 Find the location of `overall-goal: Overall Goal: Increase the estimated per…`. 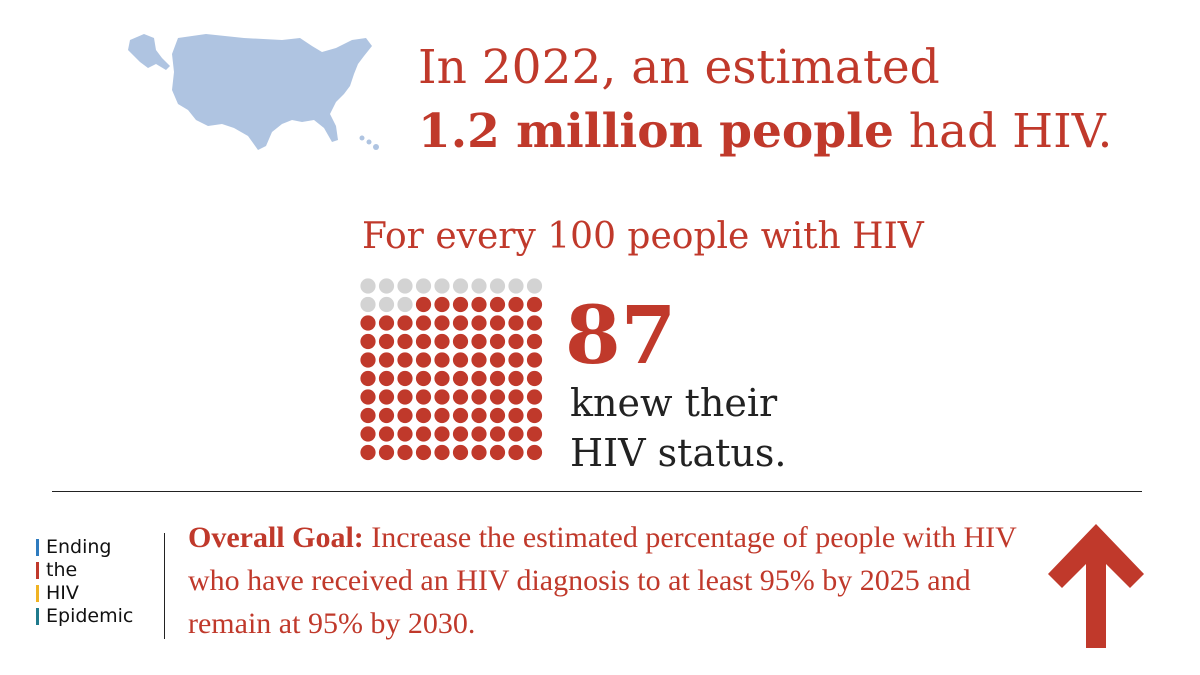

overall-goal: Overall Goal: Increase the estimated per… is located at coordinates (613, 580).